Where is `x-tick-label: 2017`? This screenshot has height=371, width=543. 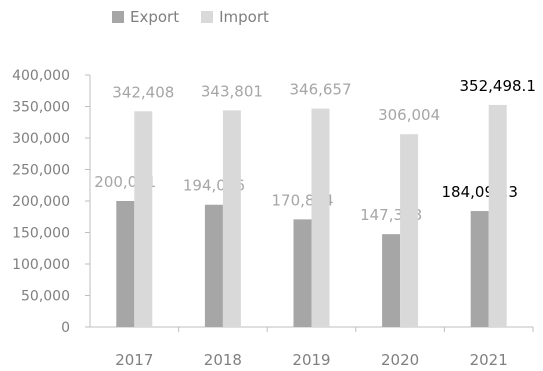 x-tick-label: 2017 is located at coordinates (134, 360).